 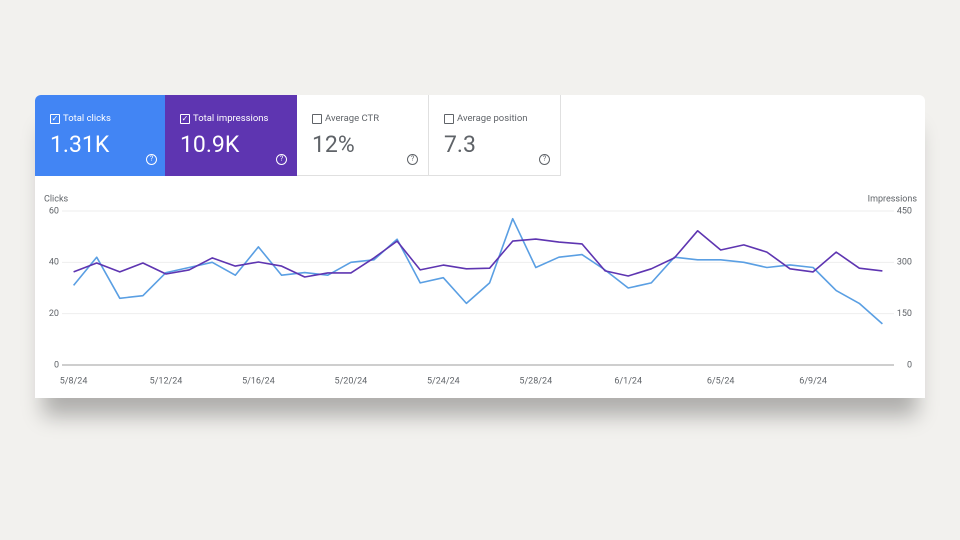 I want to click on metric-label: Average CTR, so click(x=352, y=118).